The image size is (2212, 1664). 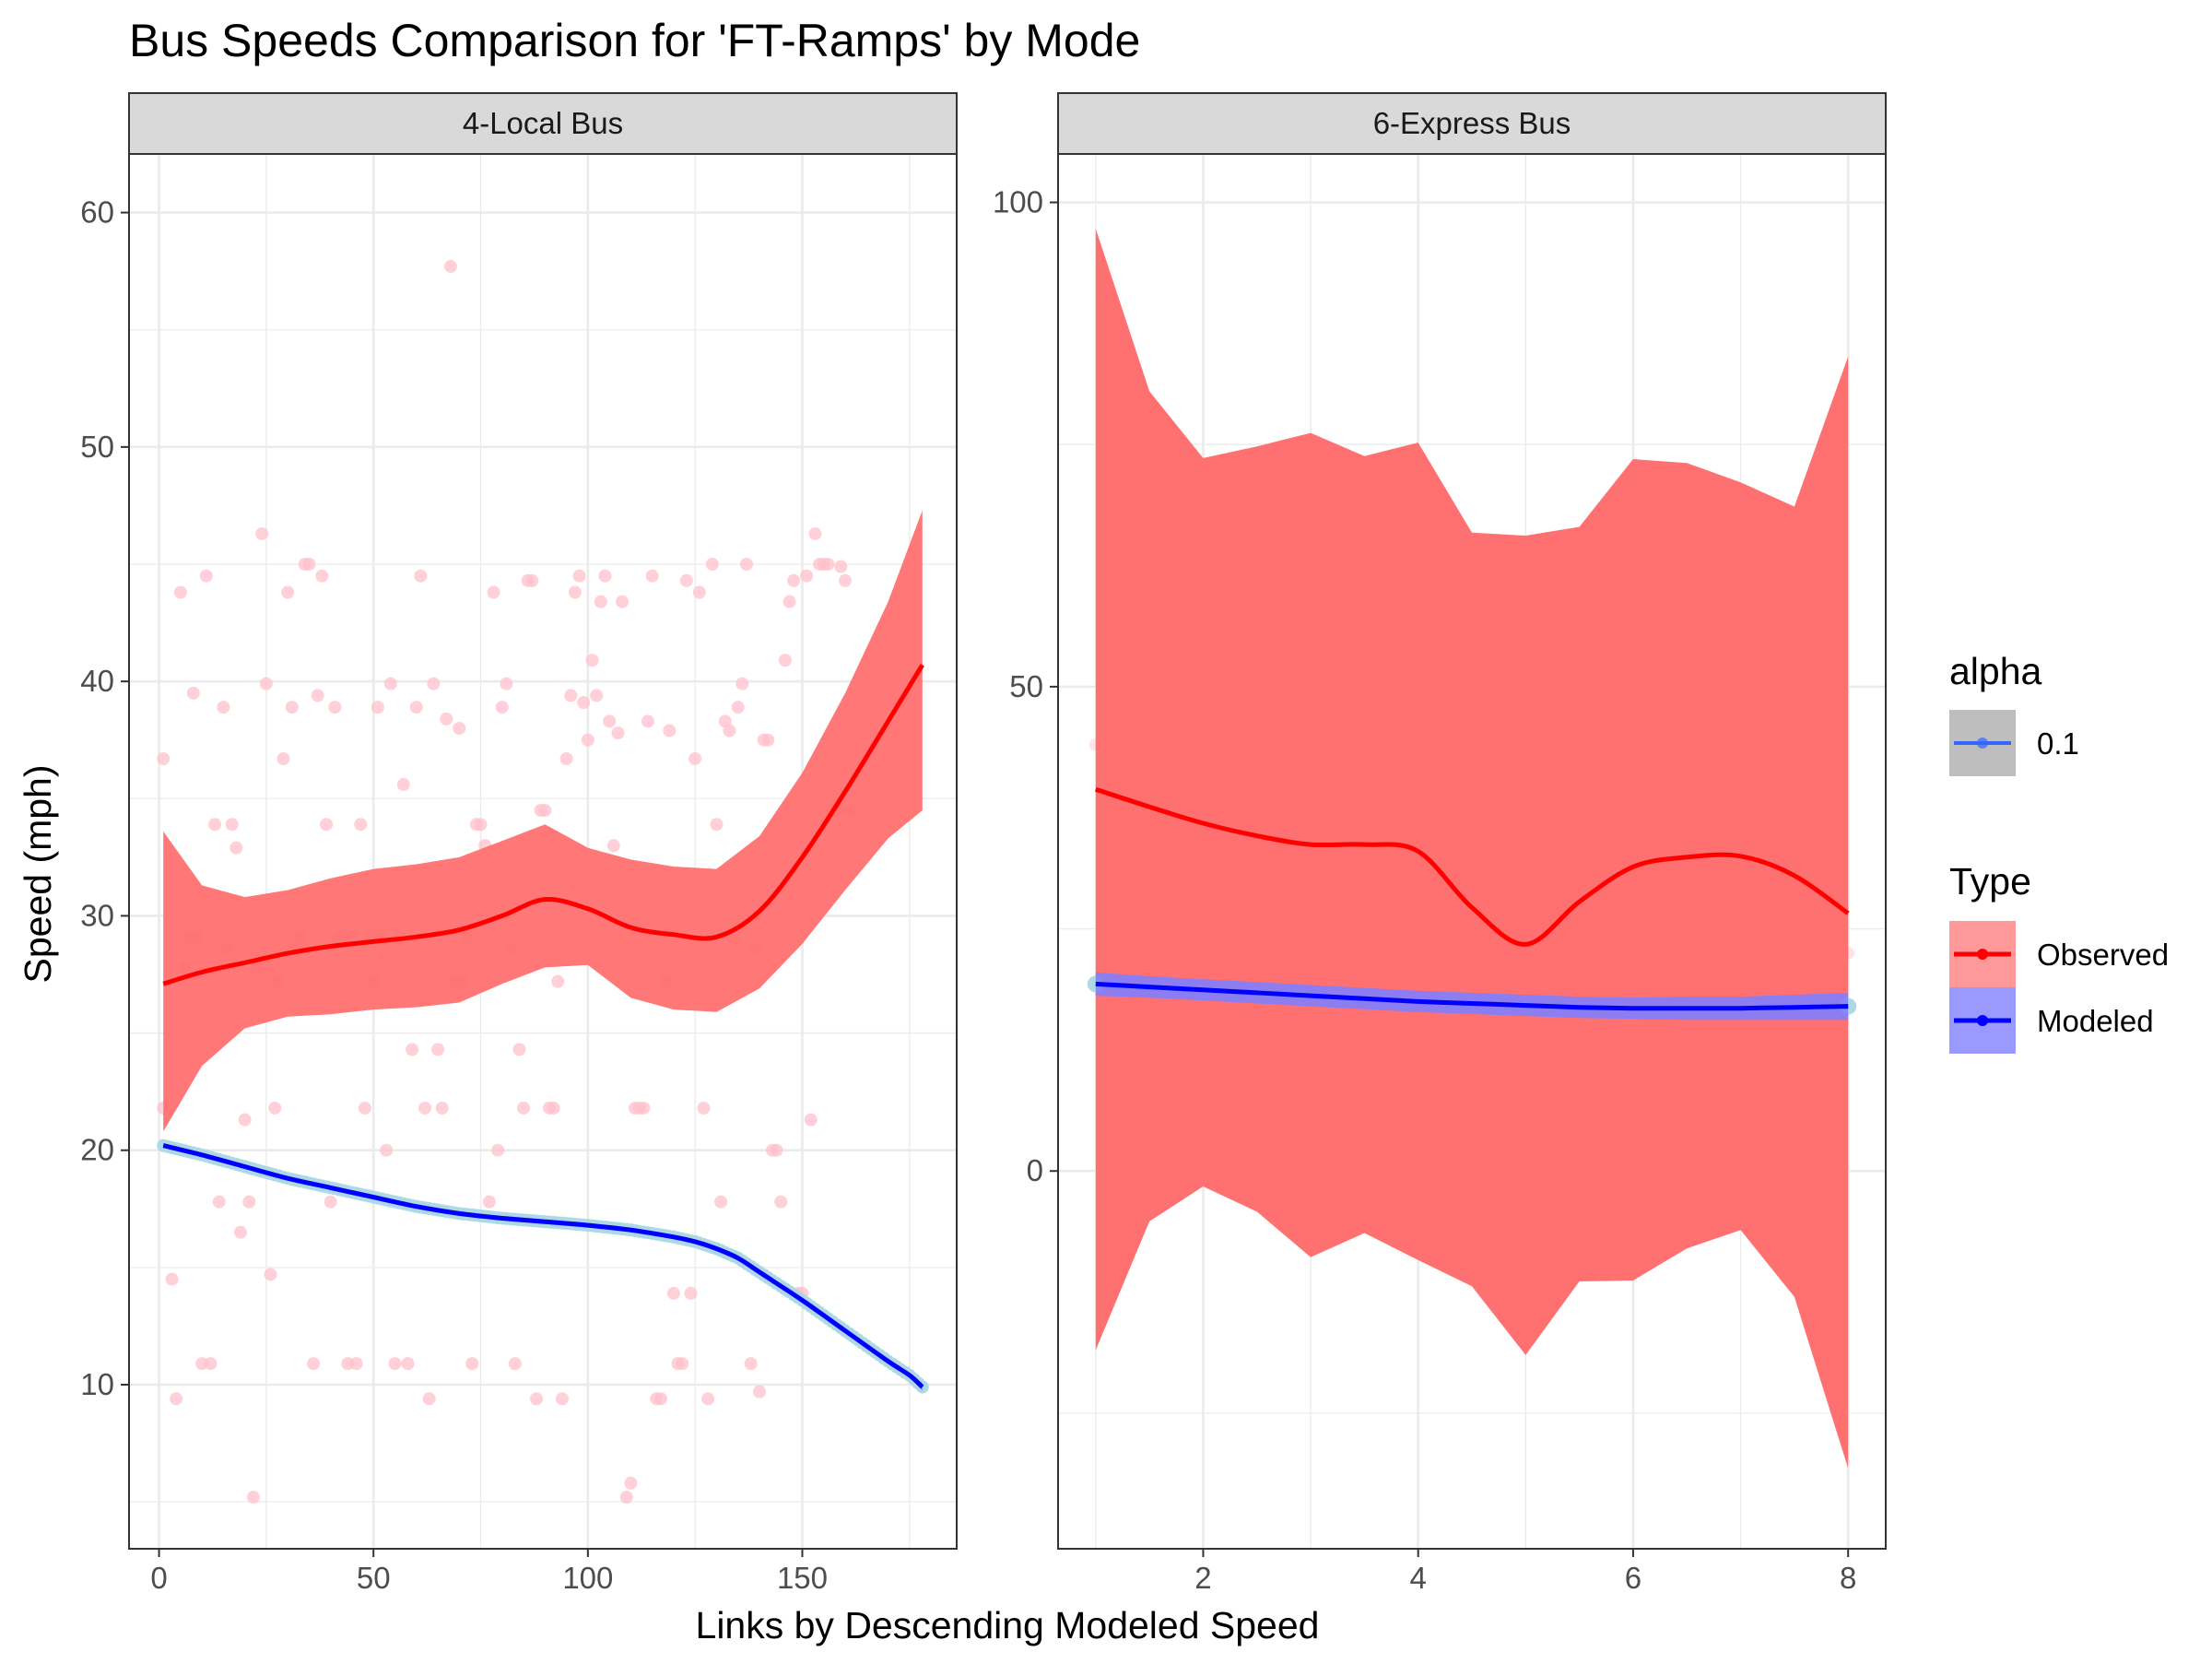 I want to click on legend-observed-label: Observed, so click(x=2103, y=955).